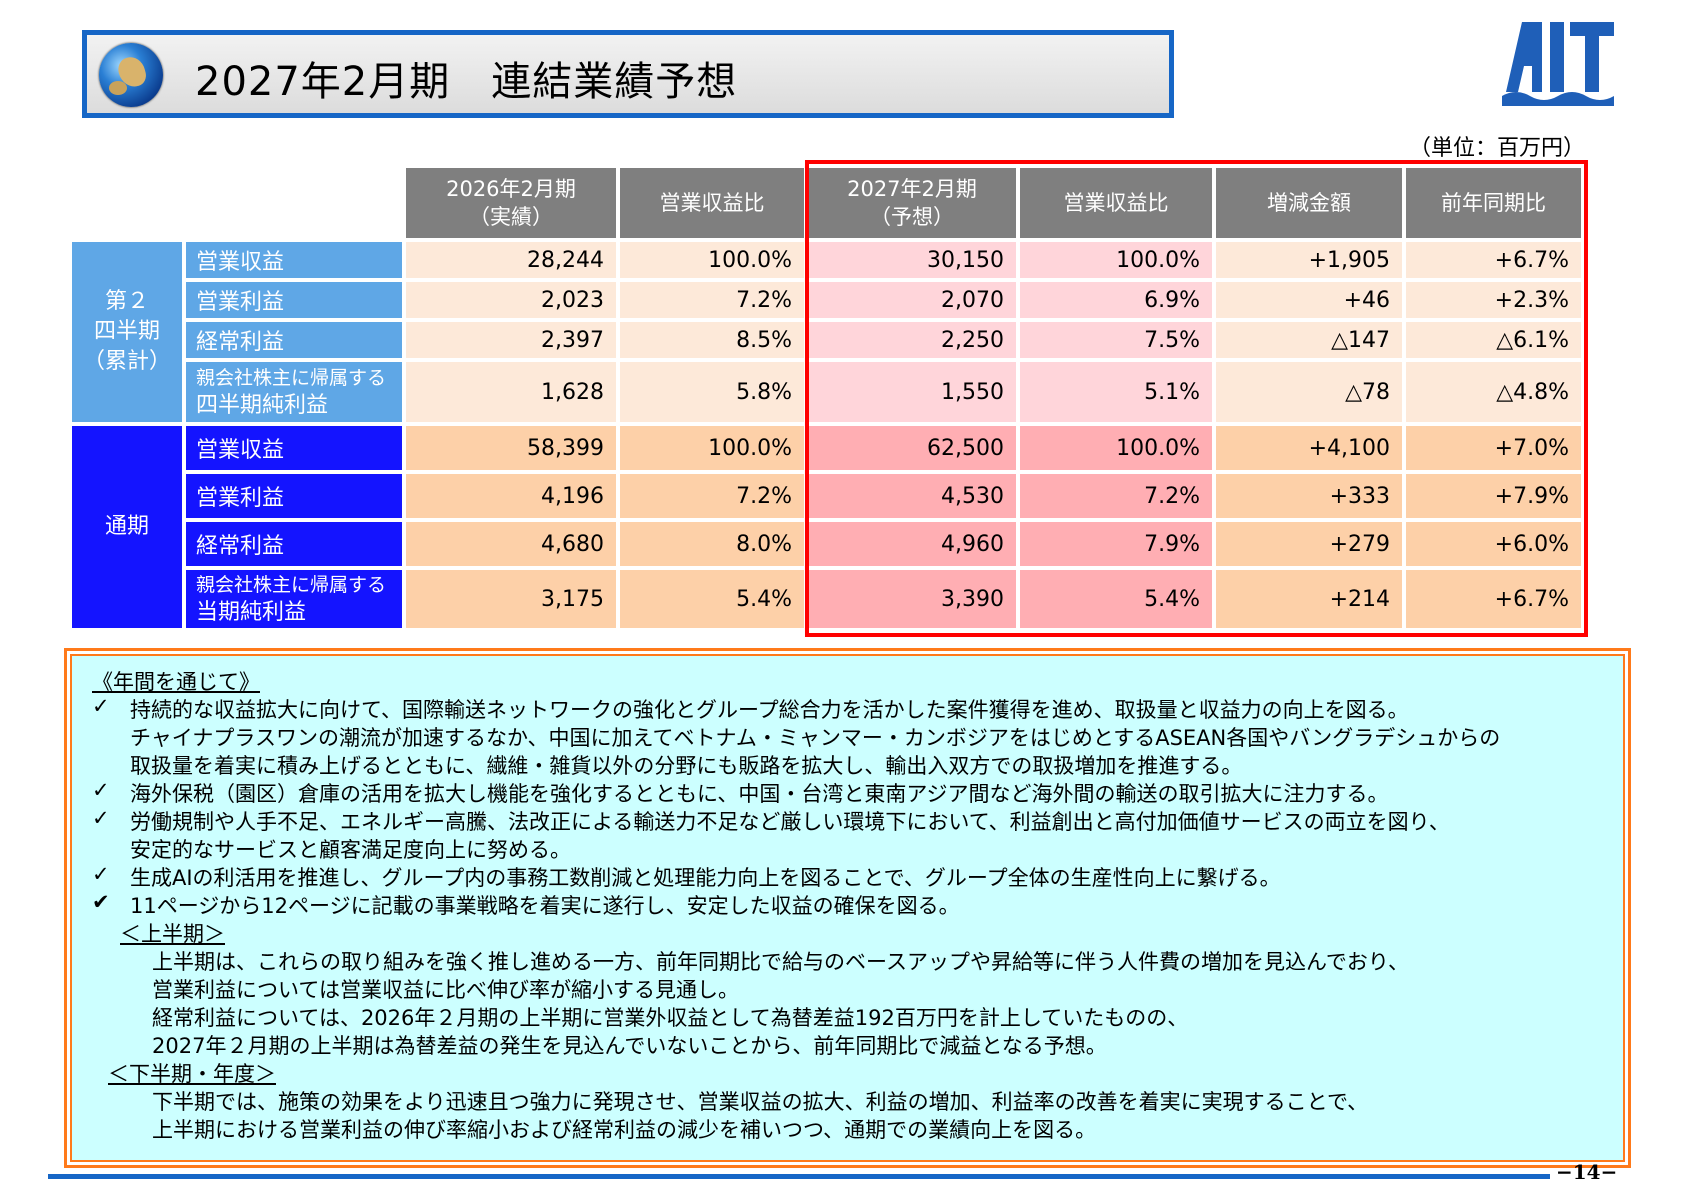 This screenshot has height=1190, width=1683. Describe the element at coordinates (1493, 203) in the screenshot. I see `header-yoy: 前年同期比` at that location.